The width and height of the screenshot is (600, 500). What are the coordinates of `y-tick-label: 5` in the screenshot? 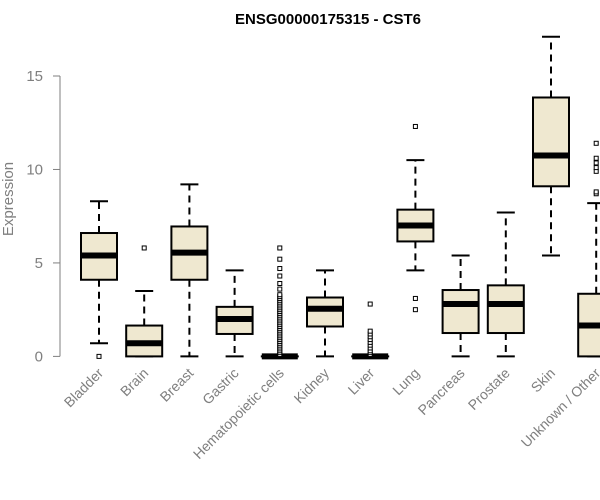 It's located at (39, 263).